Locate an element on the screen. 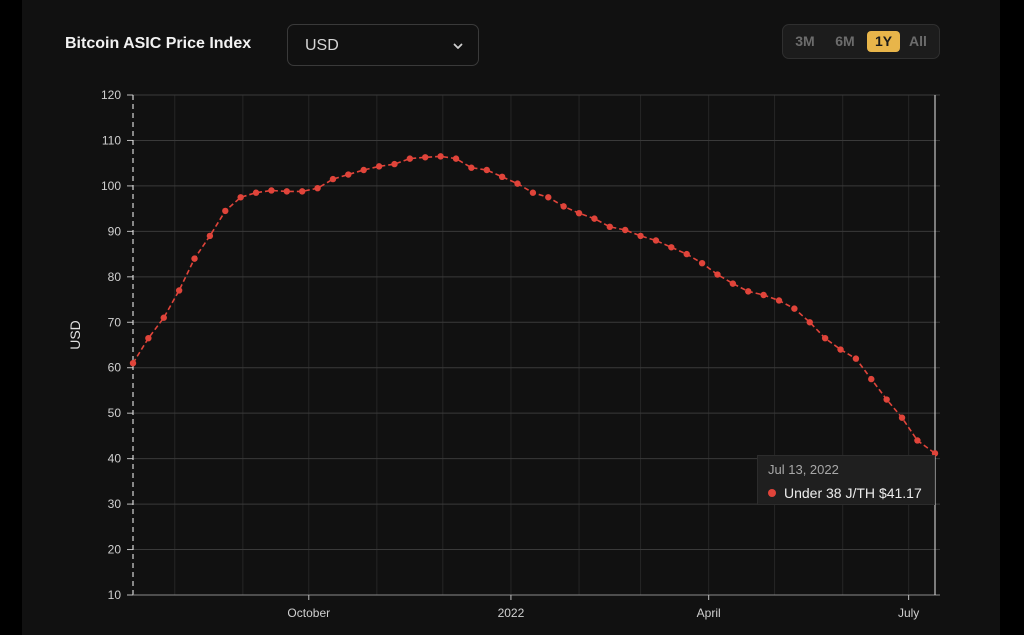 The image size is (1024, 635). range-button-all: All is located at coordinates (918, 41).